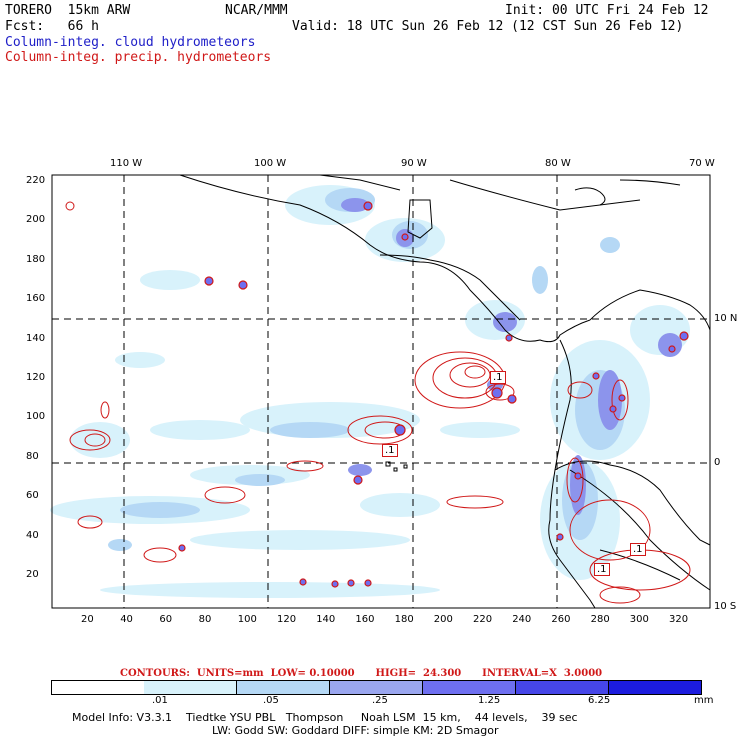 Image resolution: width=740 pixels, height=740 pixels. Describe the element at coordinates (271, 700) in the screenshot. I see `colorbar-label: .05` at that location.